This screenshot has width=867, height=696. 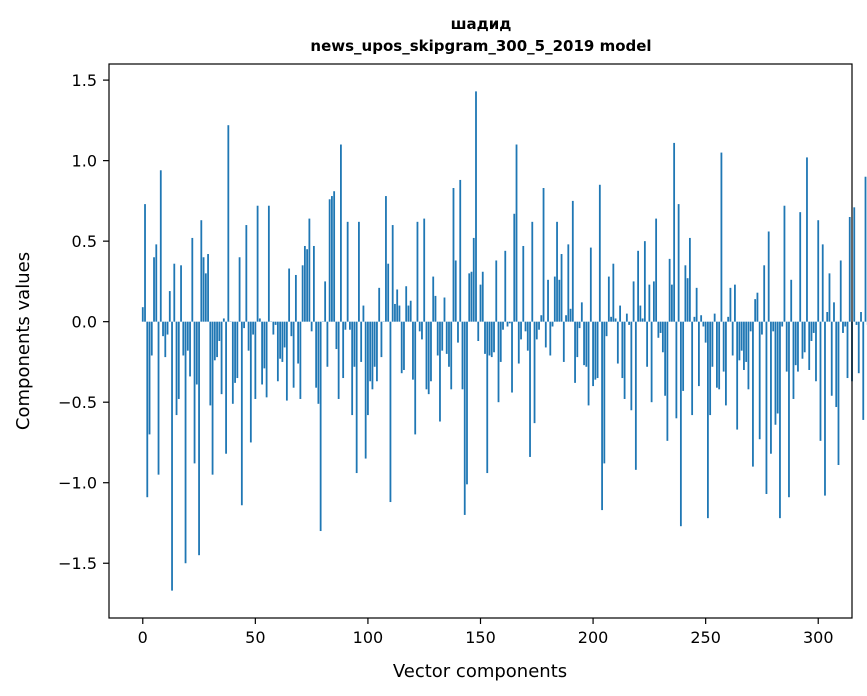 I want to click on x-tick-label: 250, so click(x=705, y=637).